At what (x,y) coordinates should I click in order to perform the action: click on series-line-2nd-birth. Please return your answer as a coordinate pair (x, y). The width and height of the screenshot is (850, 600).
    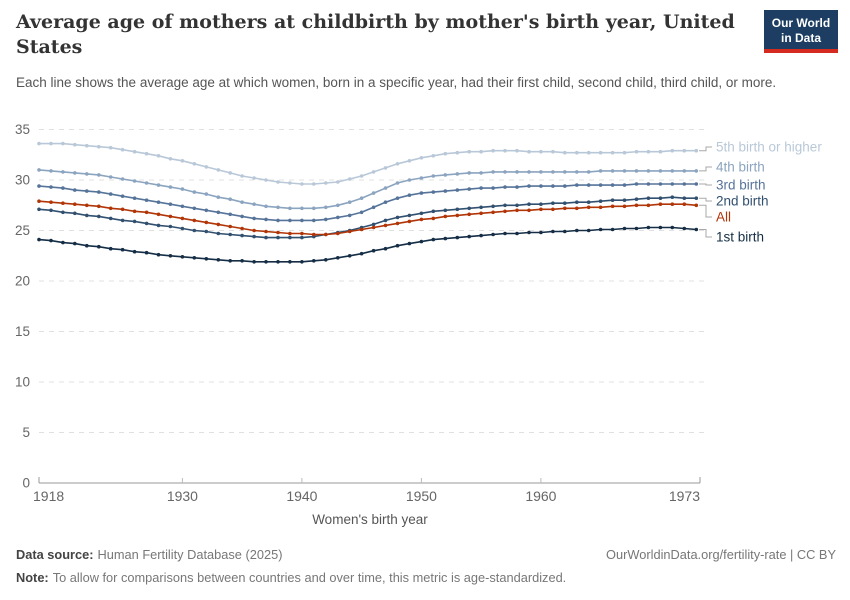
    Looking at the image, I should click on (367, 217).